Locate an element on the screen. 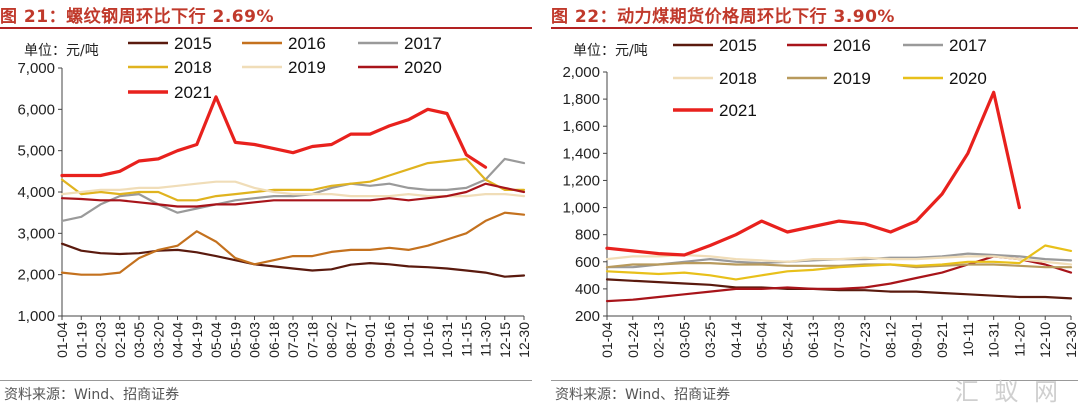 This screenshot has height=410, width=1080. series-line-2021 is located at coordinates (274, 136).